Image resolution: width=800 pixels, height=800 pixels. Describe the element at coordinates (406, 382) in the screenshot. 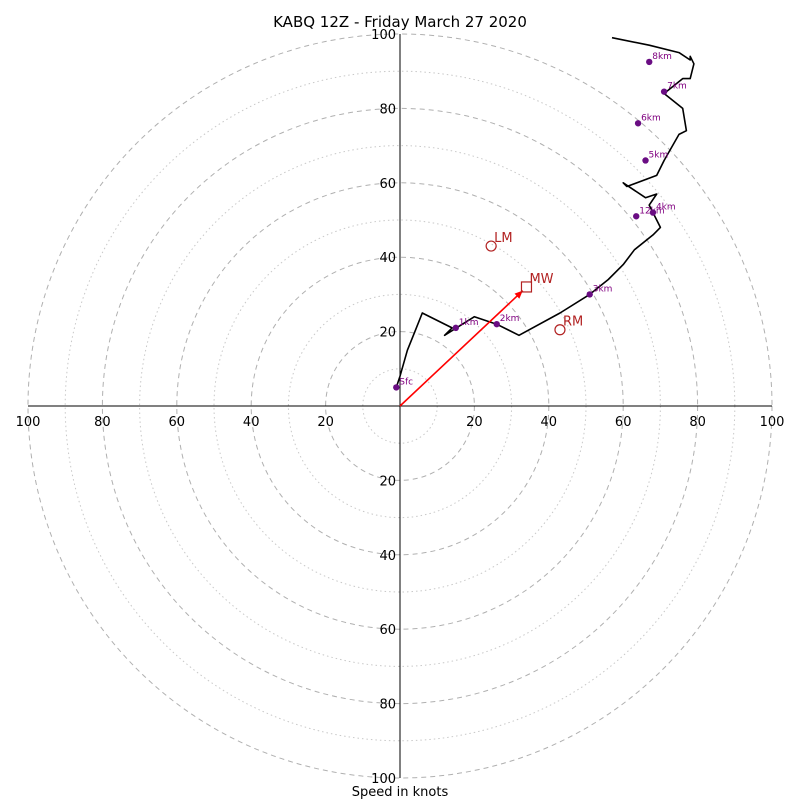

I see `height-label-sfc: Sfc` at that location.